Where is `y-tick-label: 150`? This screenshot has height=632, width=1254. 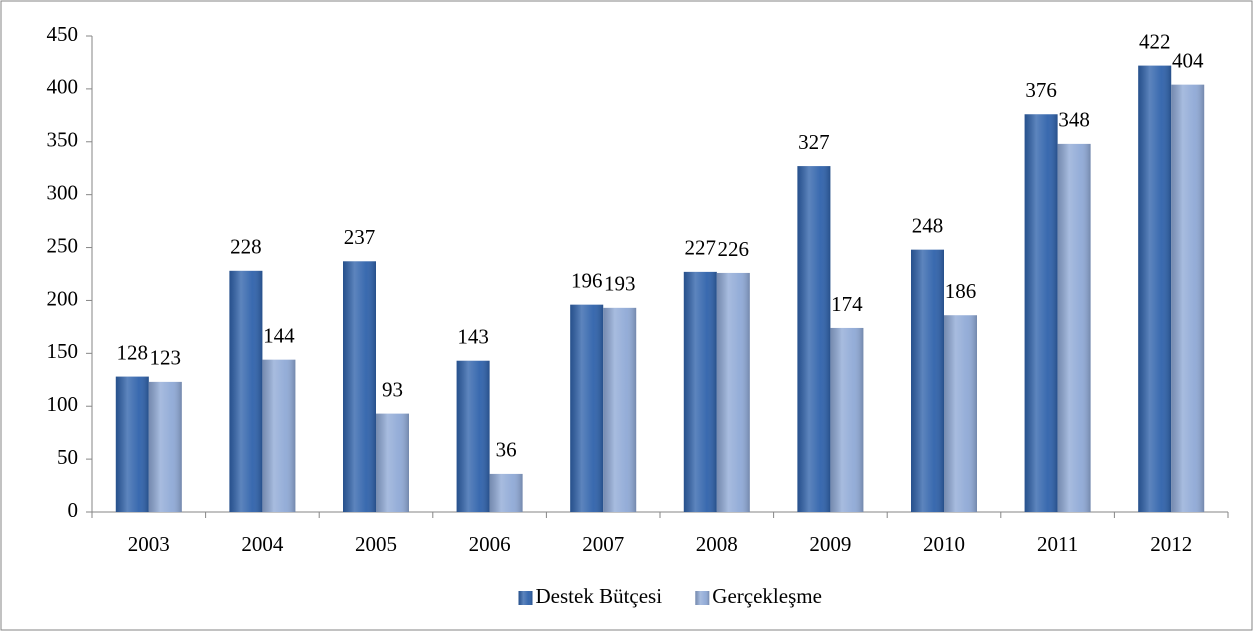 y-tick-label: 150 is located at coordinates (63, 351).